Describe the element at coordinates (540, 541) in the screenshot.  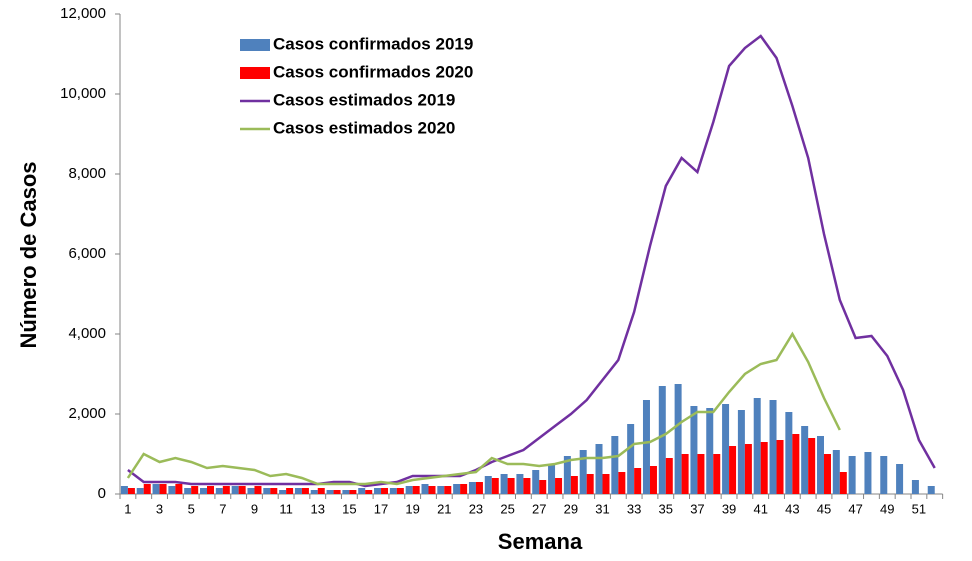
I see `x-axis-label: Semana` at that location.